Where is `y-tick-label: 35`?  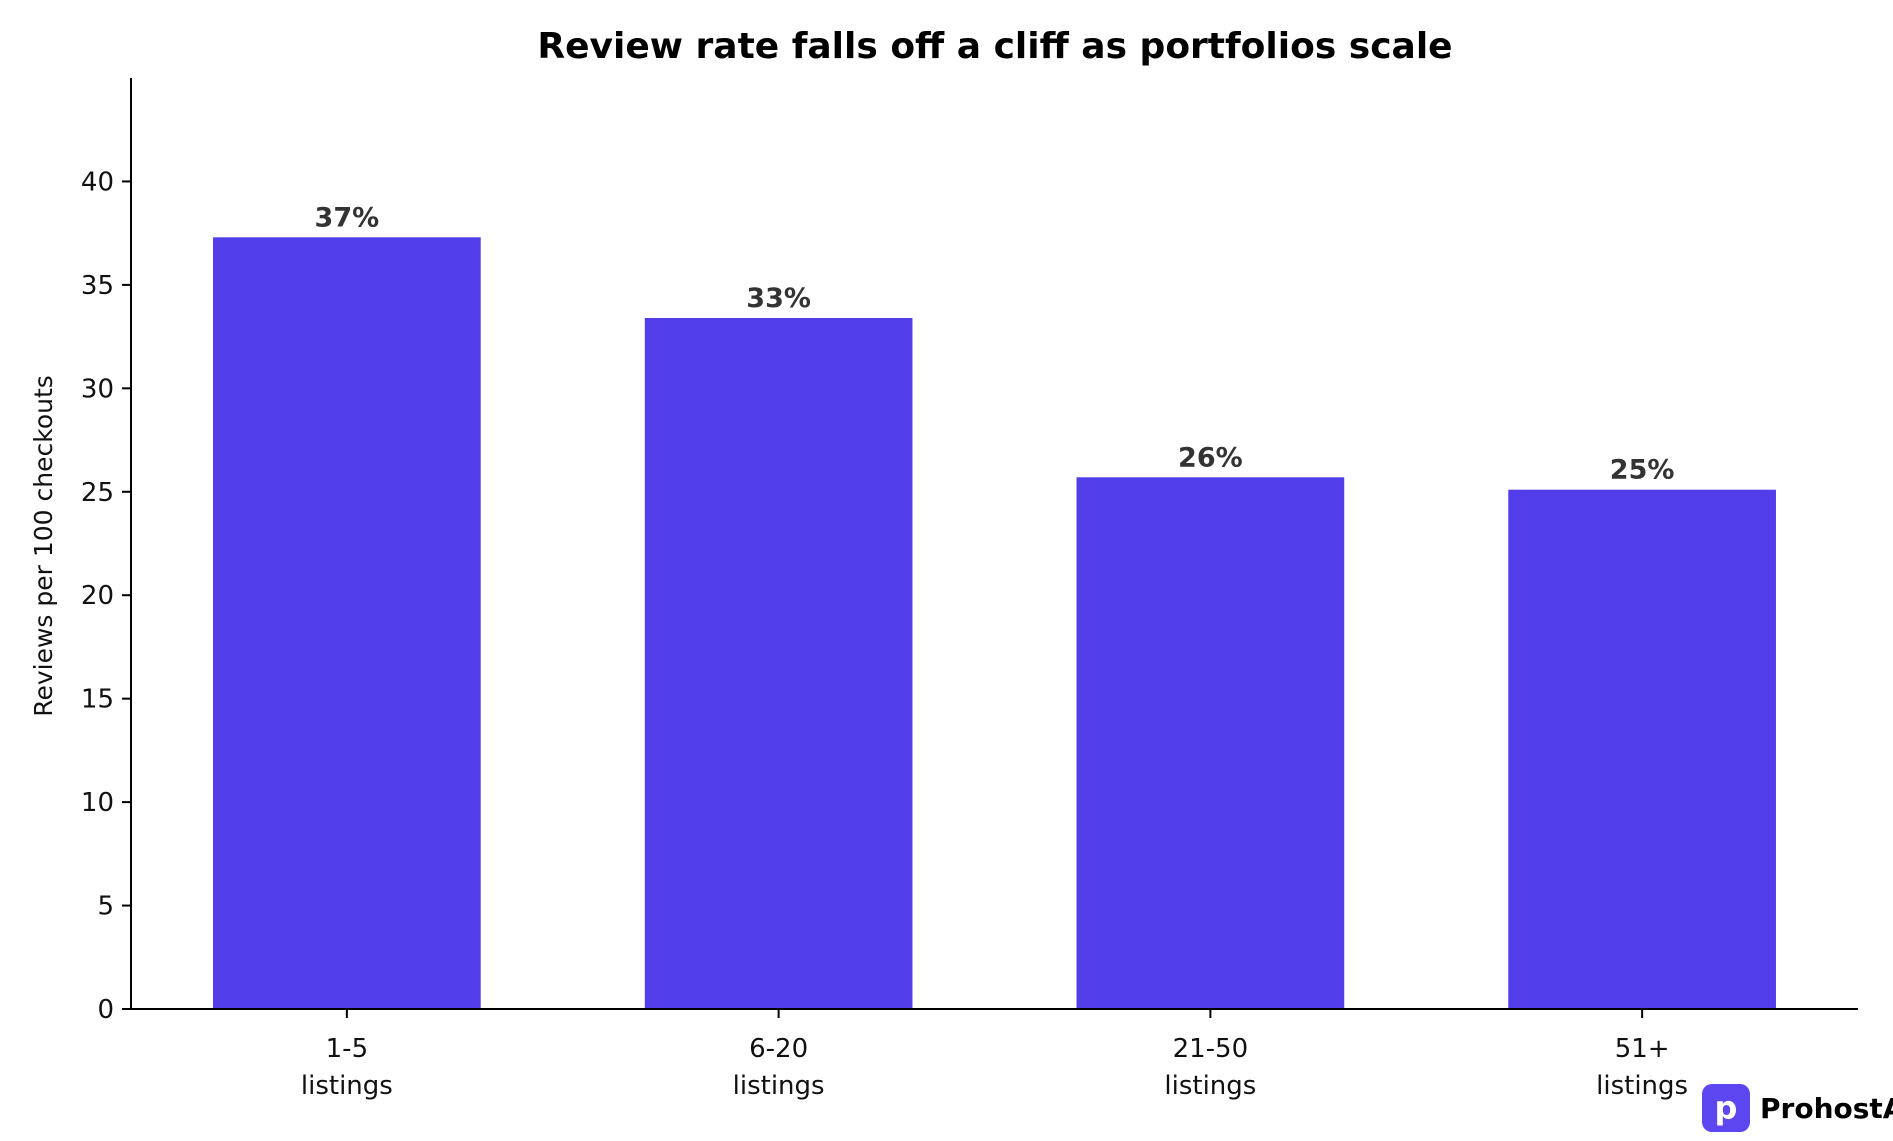 y-tick-label: 35 is located at coordinates (97, 286).